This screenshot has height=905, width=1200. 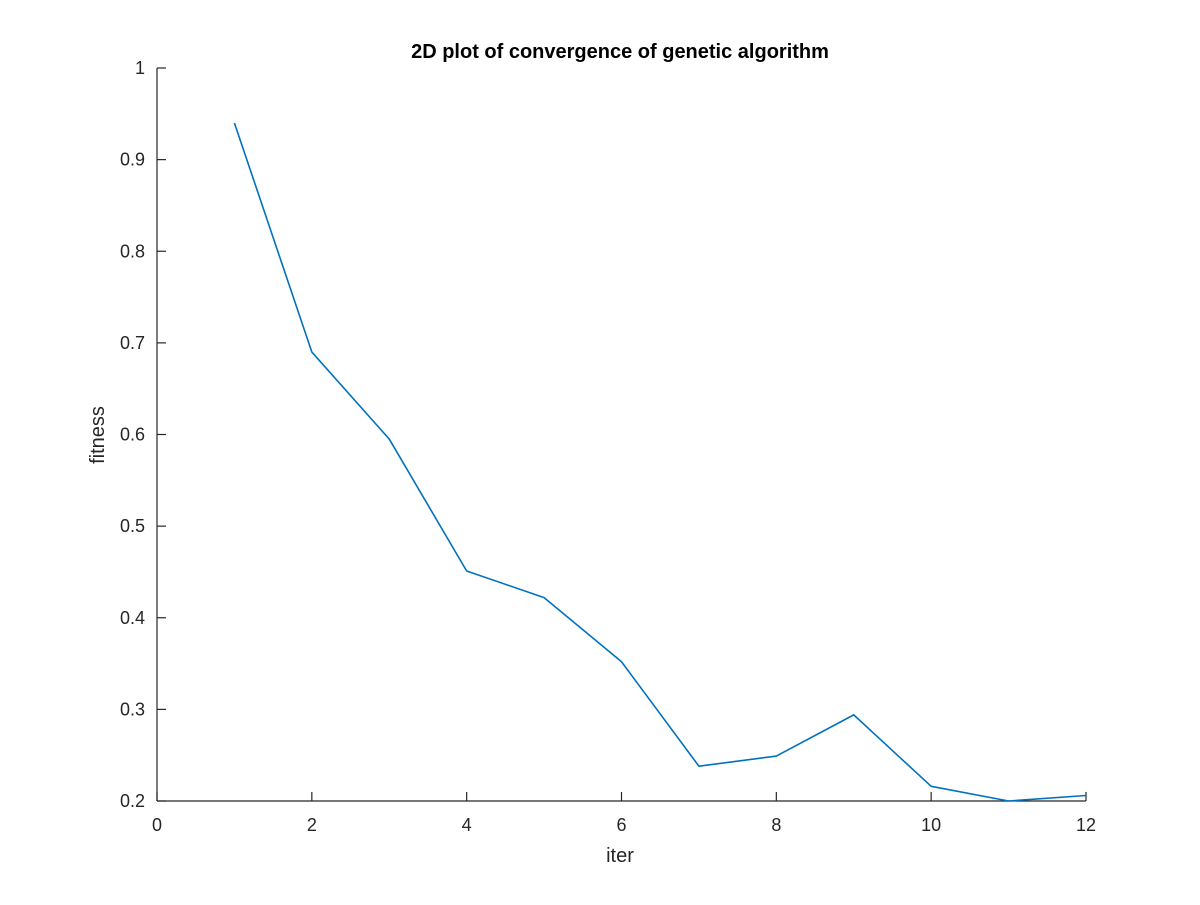 I want to click on y-tick-label: 0.4, so click(x=132, y=618).